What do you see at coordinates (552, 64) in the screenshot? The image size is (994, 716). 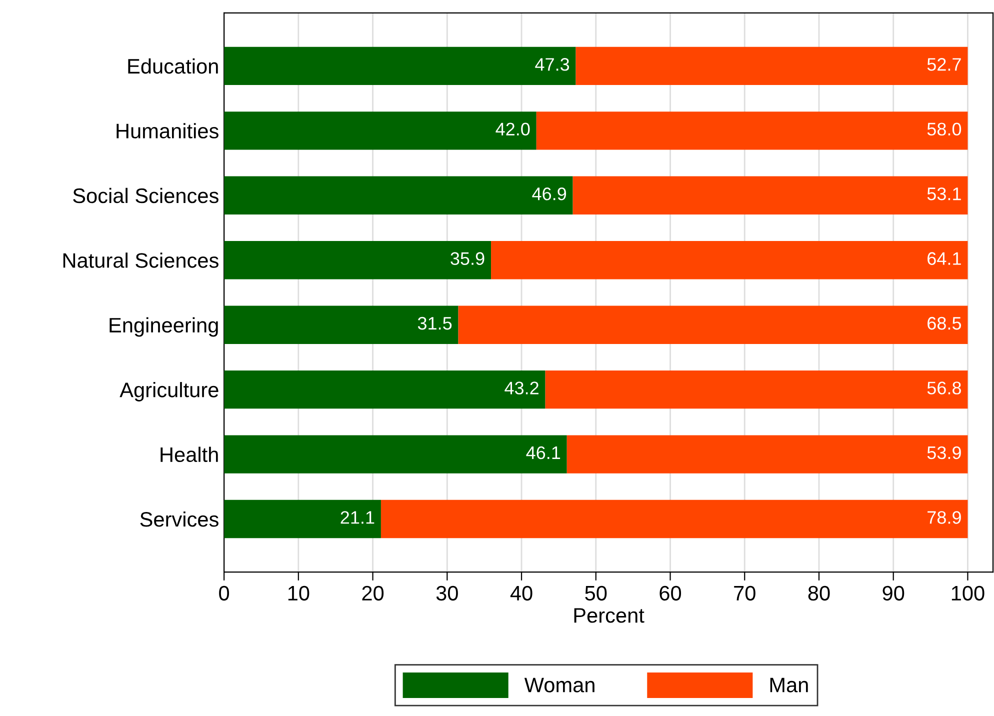 I see `data-label: 47.3` at bounding box center [552, 64].